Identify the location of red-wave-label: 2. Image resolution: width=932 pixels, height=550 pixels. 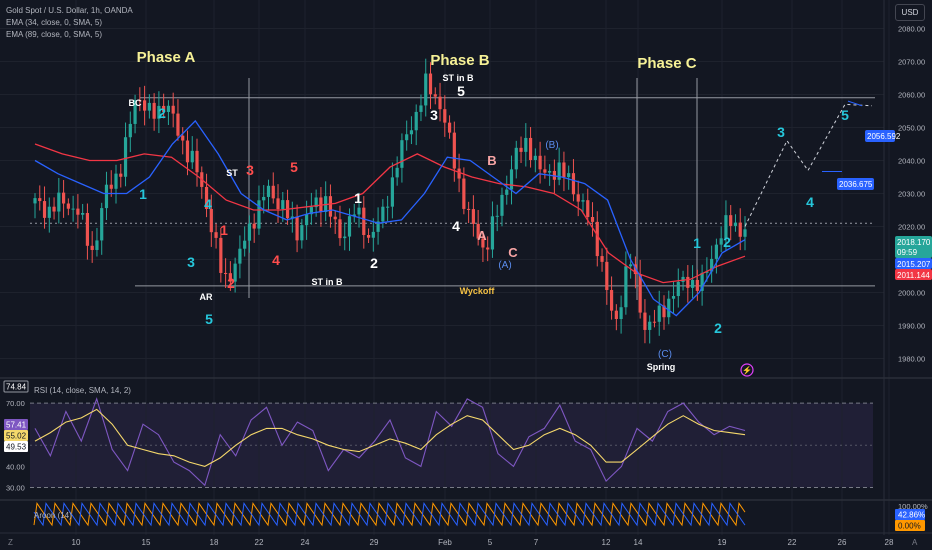
(231, 283).